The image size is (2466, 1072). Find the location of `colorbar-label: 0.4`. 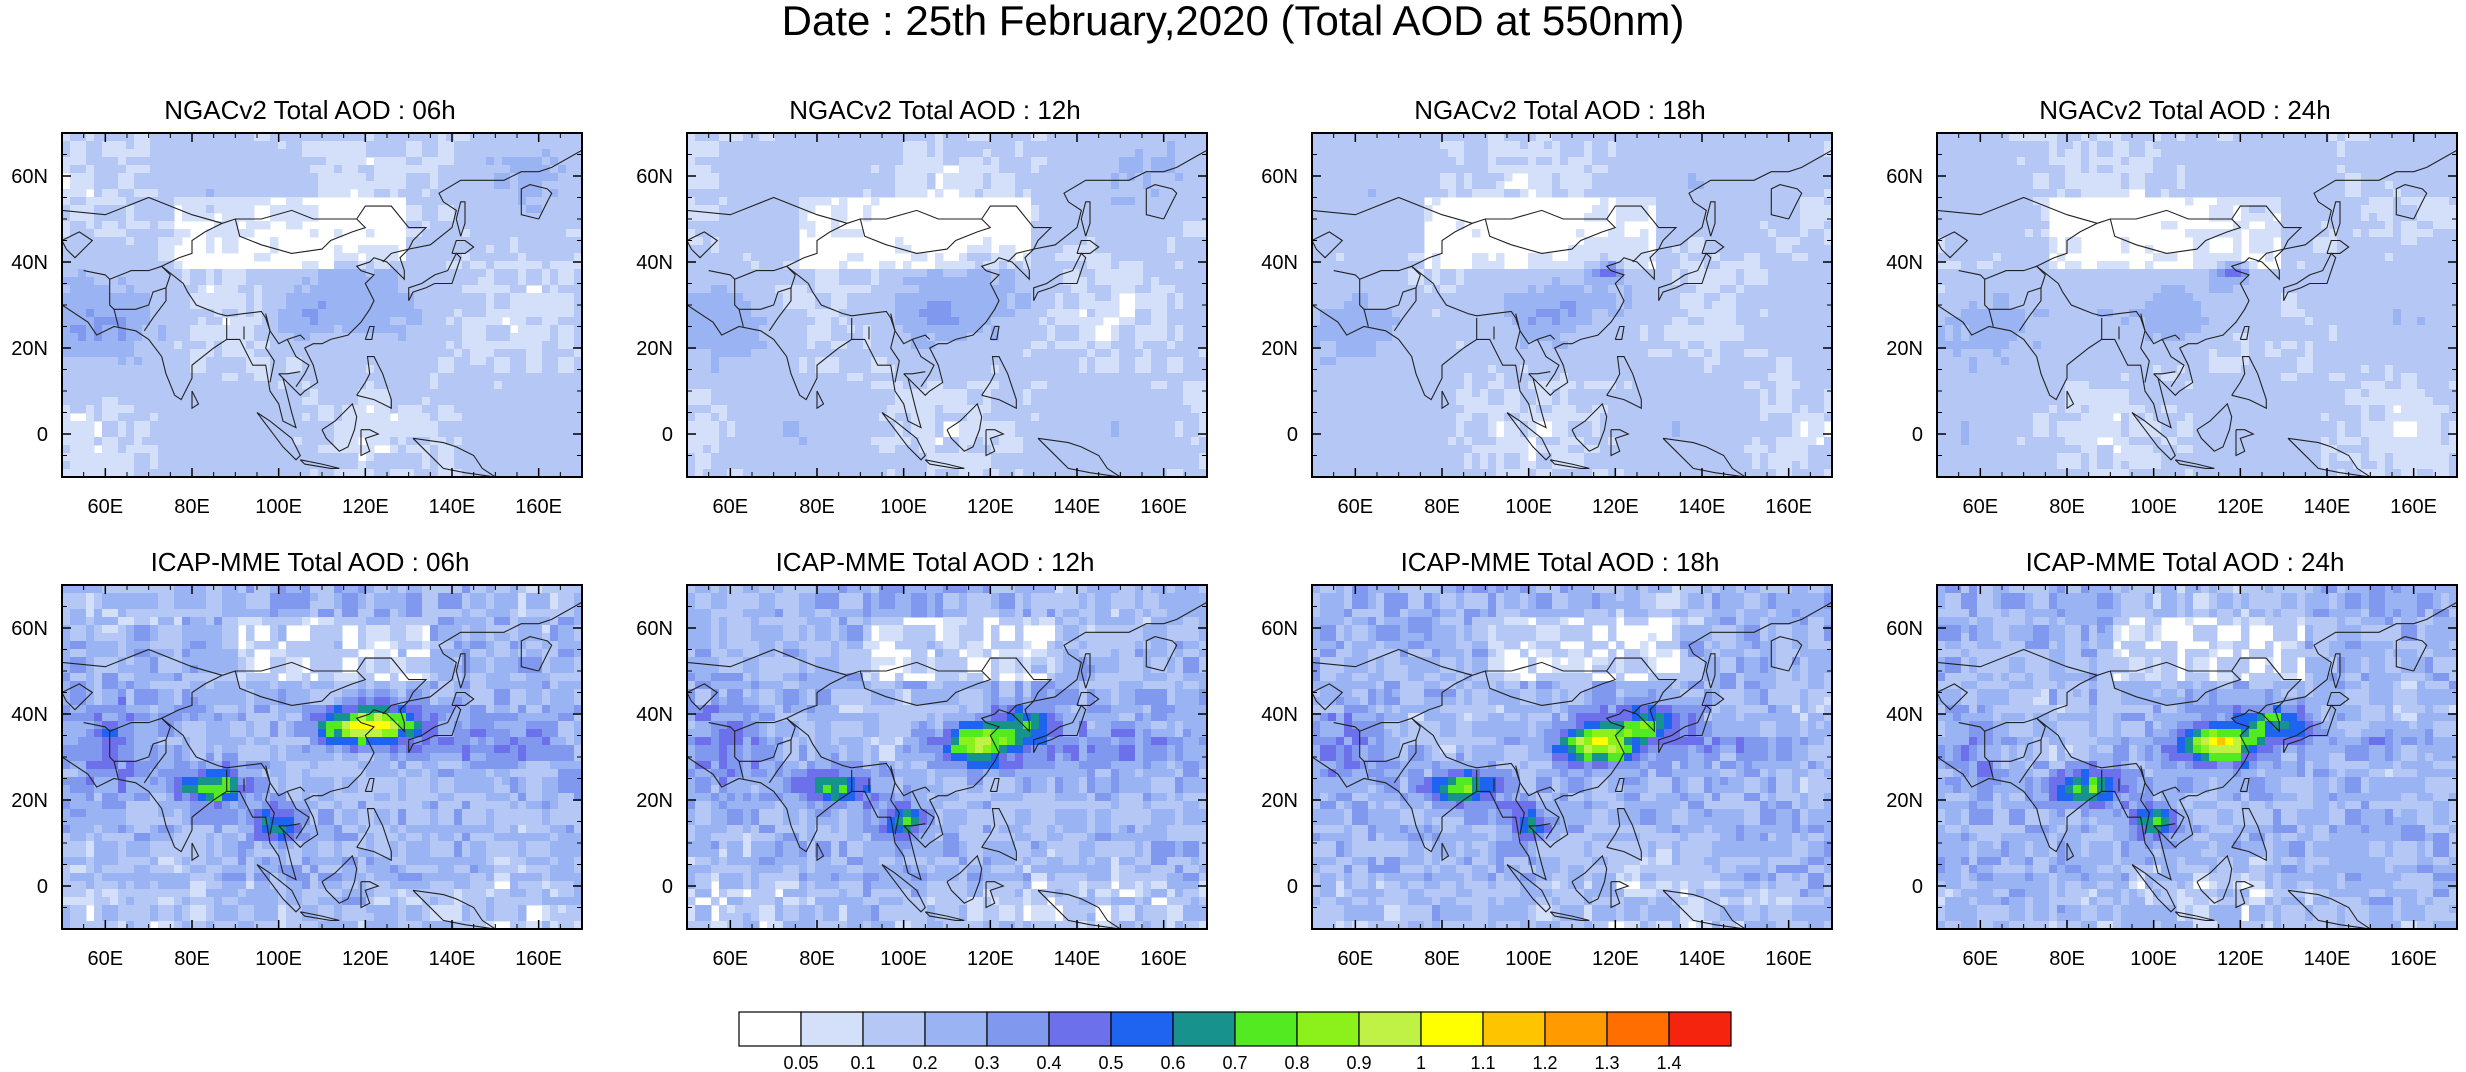

colorbar-label: 0.4 is located at coordinates (1048, 1062).